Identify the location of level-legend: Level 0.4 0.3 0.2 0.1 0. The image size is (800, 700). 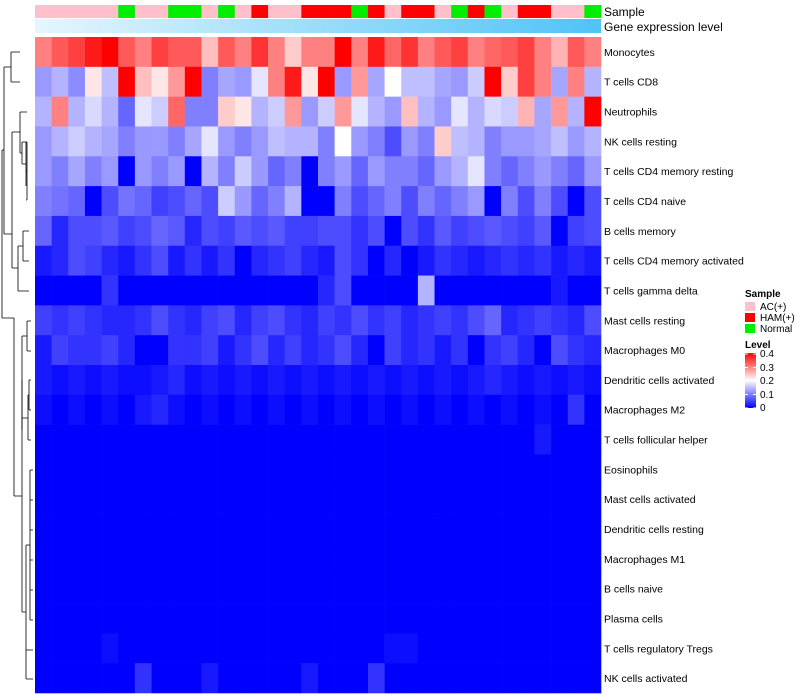
(759, 377).